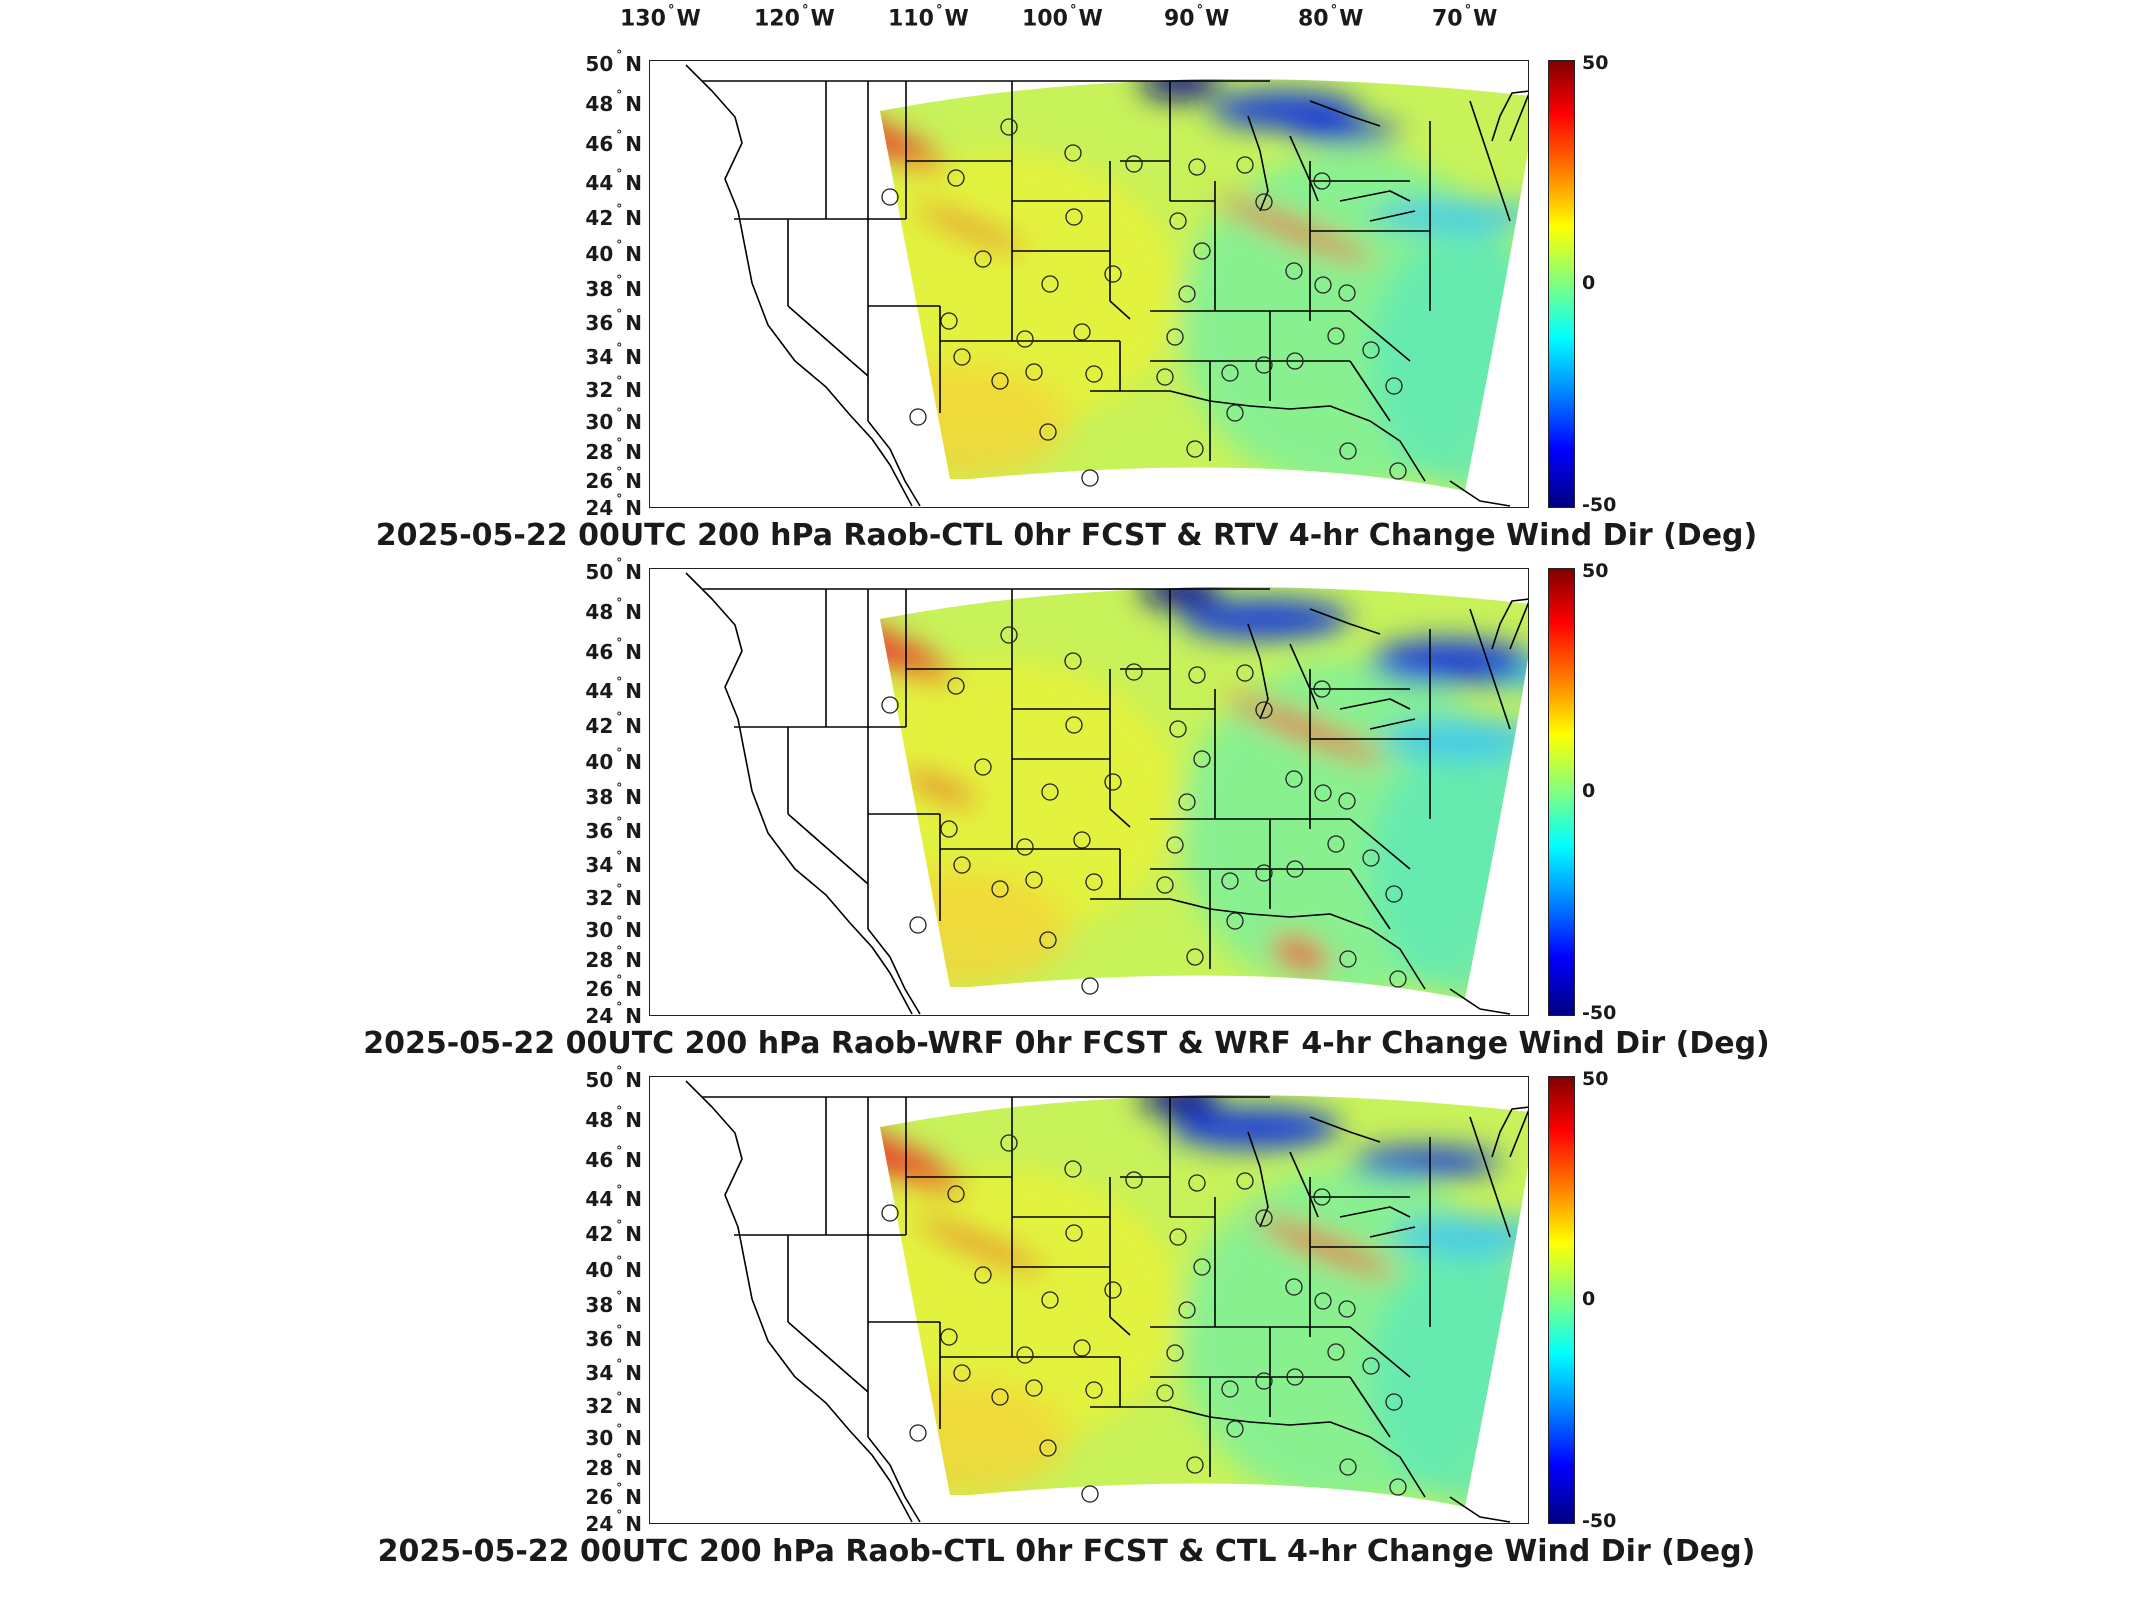 The width and height of the screenshot is (2133, 1600). I want to click on lon-label: 110 °W, so click(928, 17).